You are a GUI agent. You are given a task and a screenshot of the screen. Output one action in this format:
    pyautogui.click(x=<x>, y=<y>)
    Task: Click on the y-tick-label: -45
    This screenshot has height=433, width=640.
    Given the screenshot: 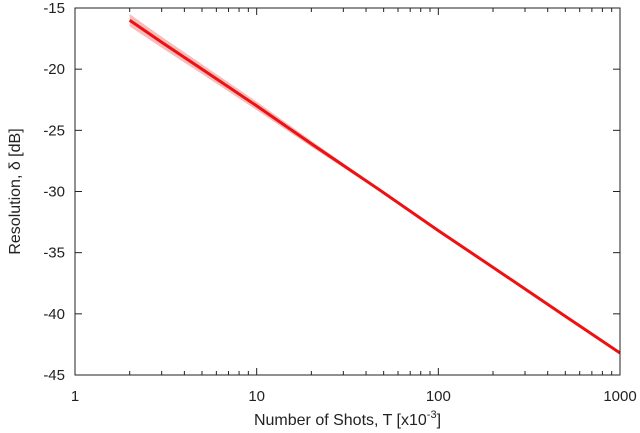 What is the action you would take?
    pyautogui.click(x=54, y=375)
    